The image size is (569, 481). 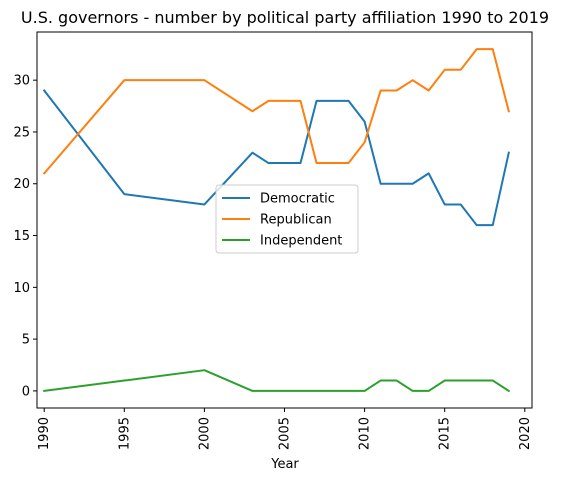 I want to click on legend: Democratic Republican Independent, so click(x=287, y=219).